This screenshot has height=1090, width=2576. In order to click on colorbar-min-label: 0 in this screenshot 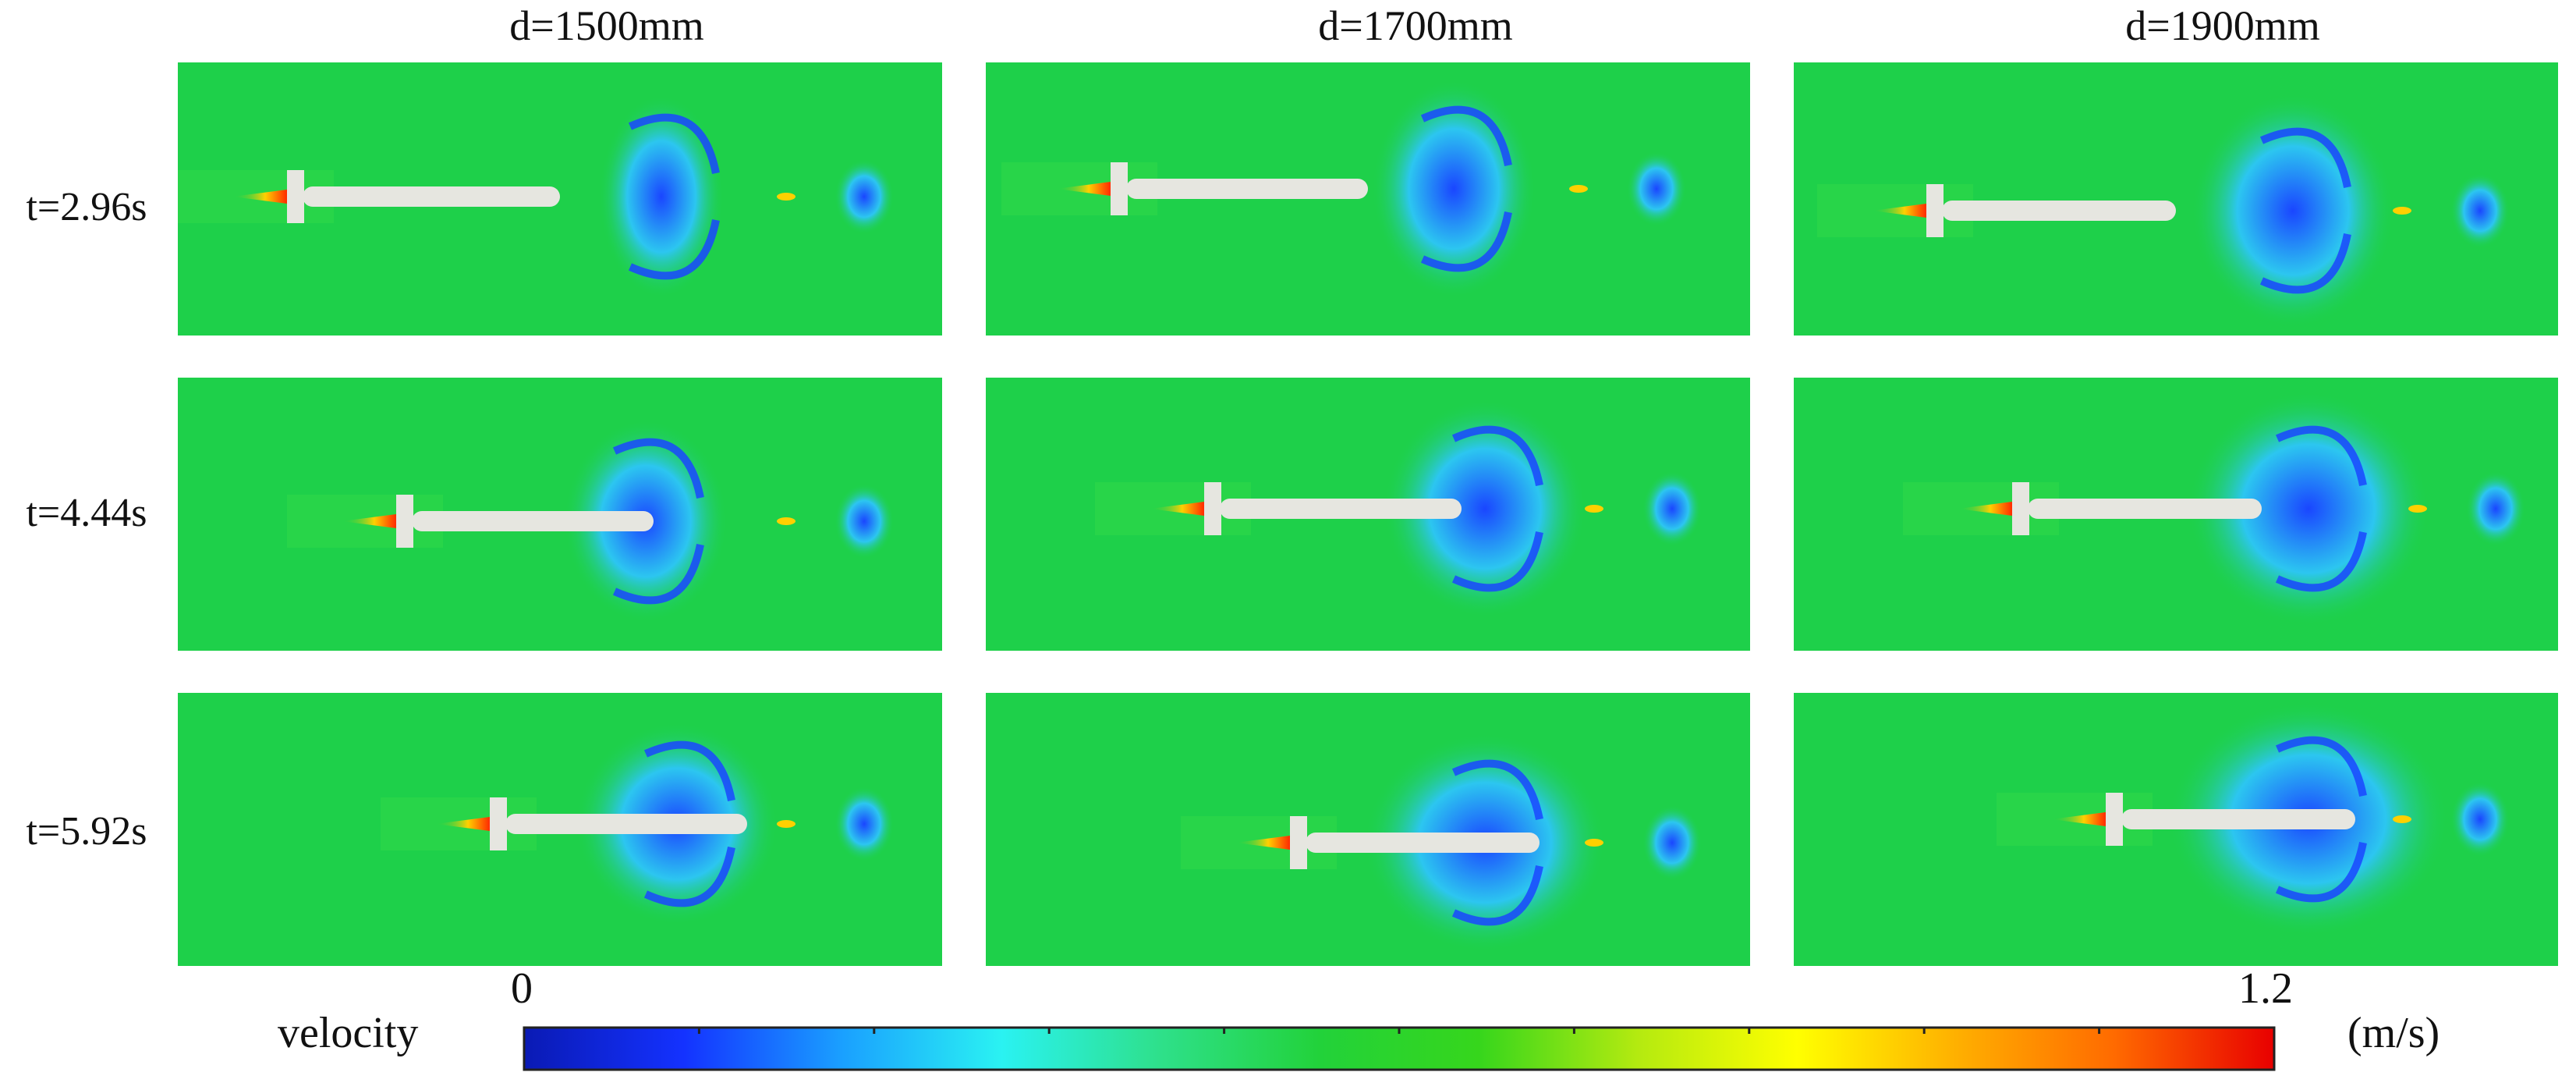, I will do `click(522, 988)`.